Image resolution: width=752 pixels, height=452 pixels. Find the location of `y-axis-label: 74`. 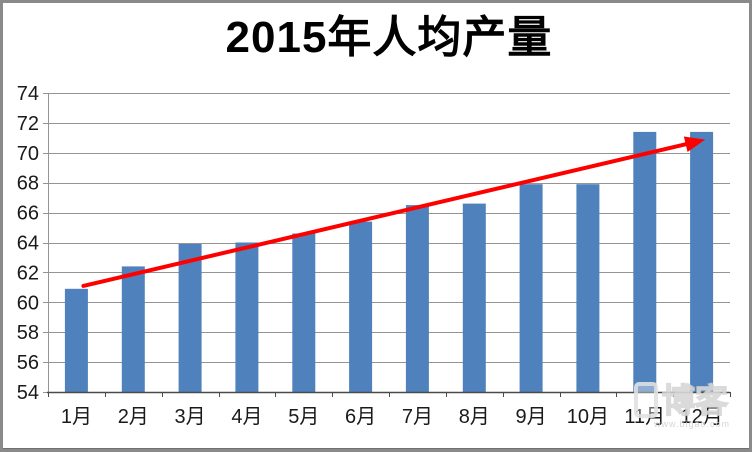

y-axis-label: 74 is located at coordinates (28, 94).